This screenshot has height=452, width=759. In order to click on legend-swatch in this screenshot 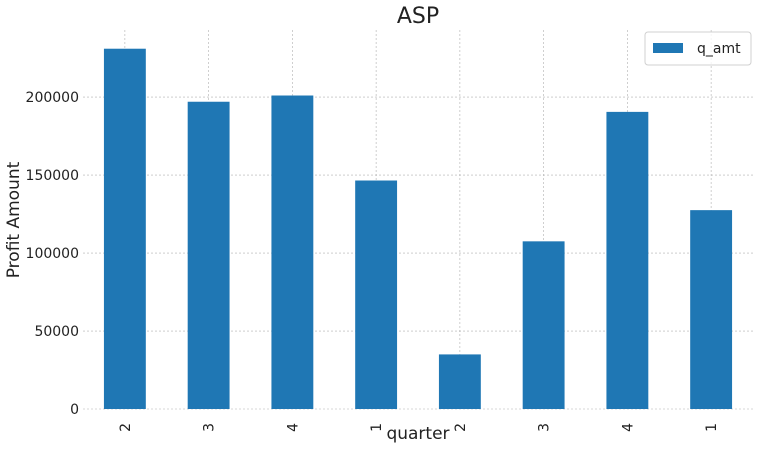, I will do `click(668, 48)`.